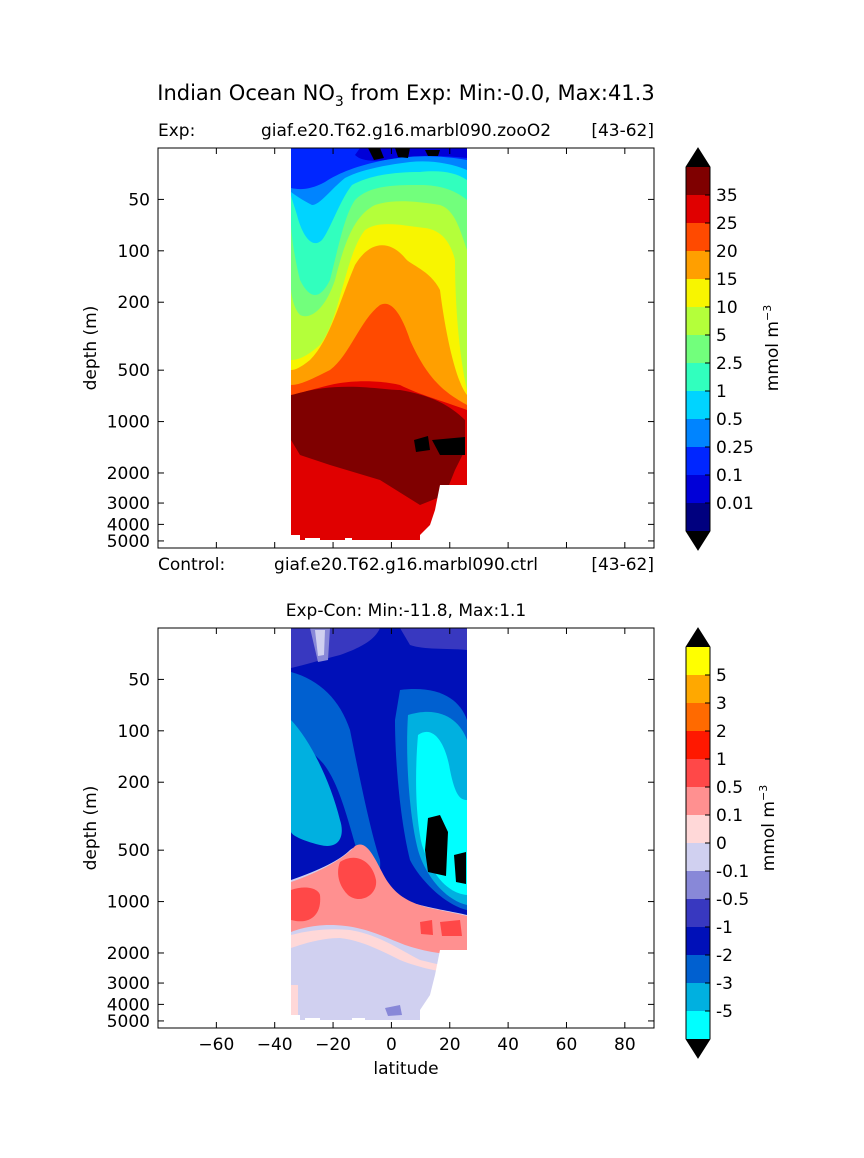  I want to click on top-y-tick-label: 4000, so click(128, 525).